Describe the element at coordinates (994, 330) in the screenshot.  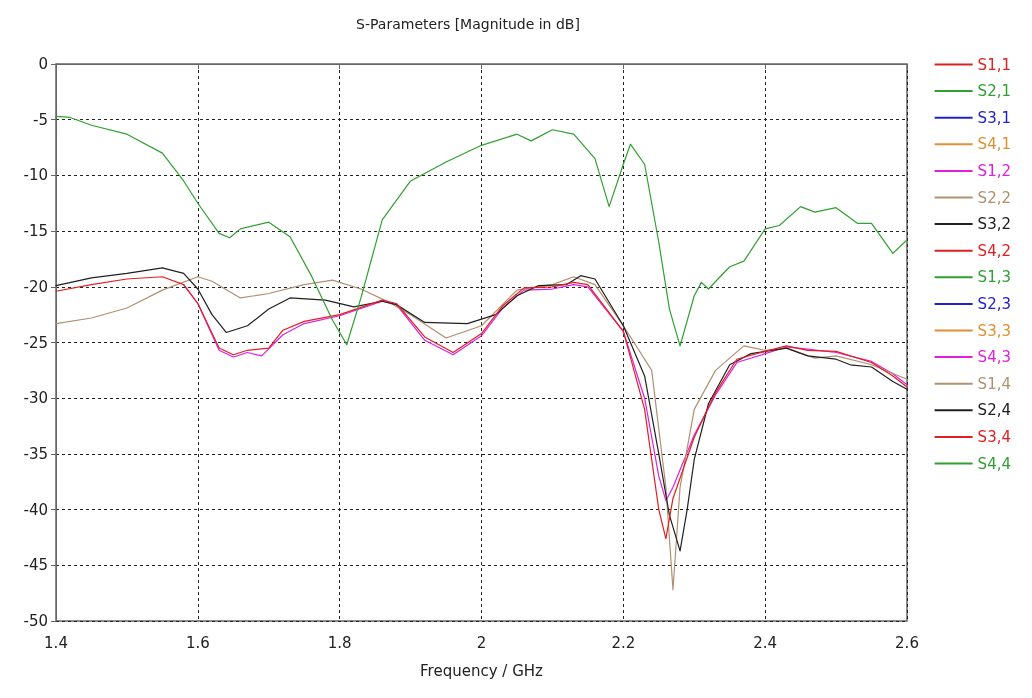
I see `legend-label: S3,3` at that location.